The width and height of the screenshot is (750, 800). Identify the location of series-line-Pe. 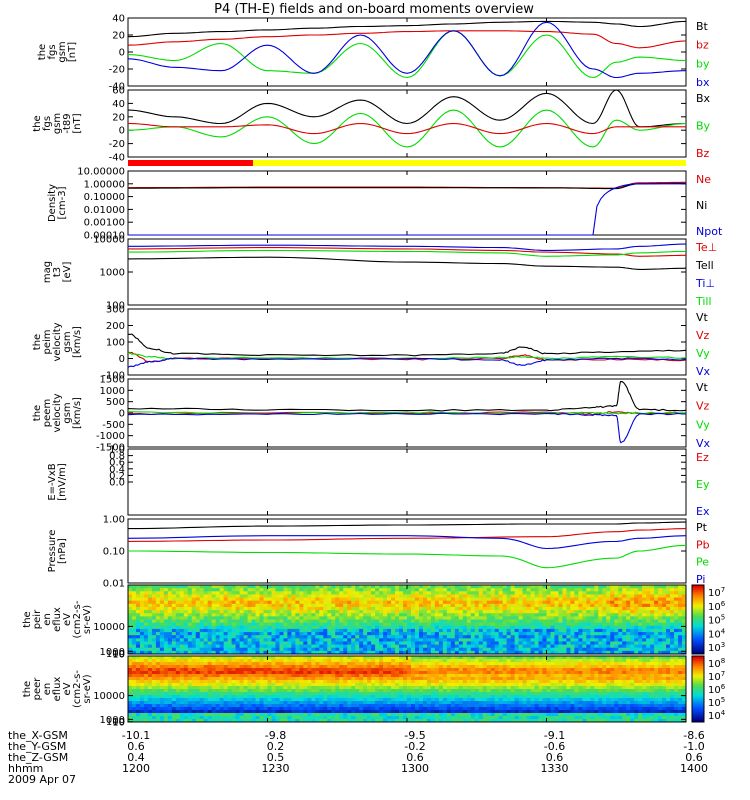
(407, 556).